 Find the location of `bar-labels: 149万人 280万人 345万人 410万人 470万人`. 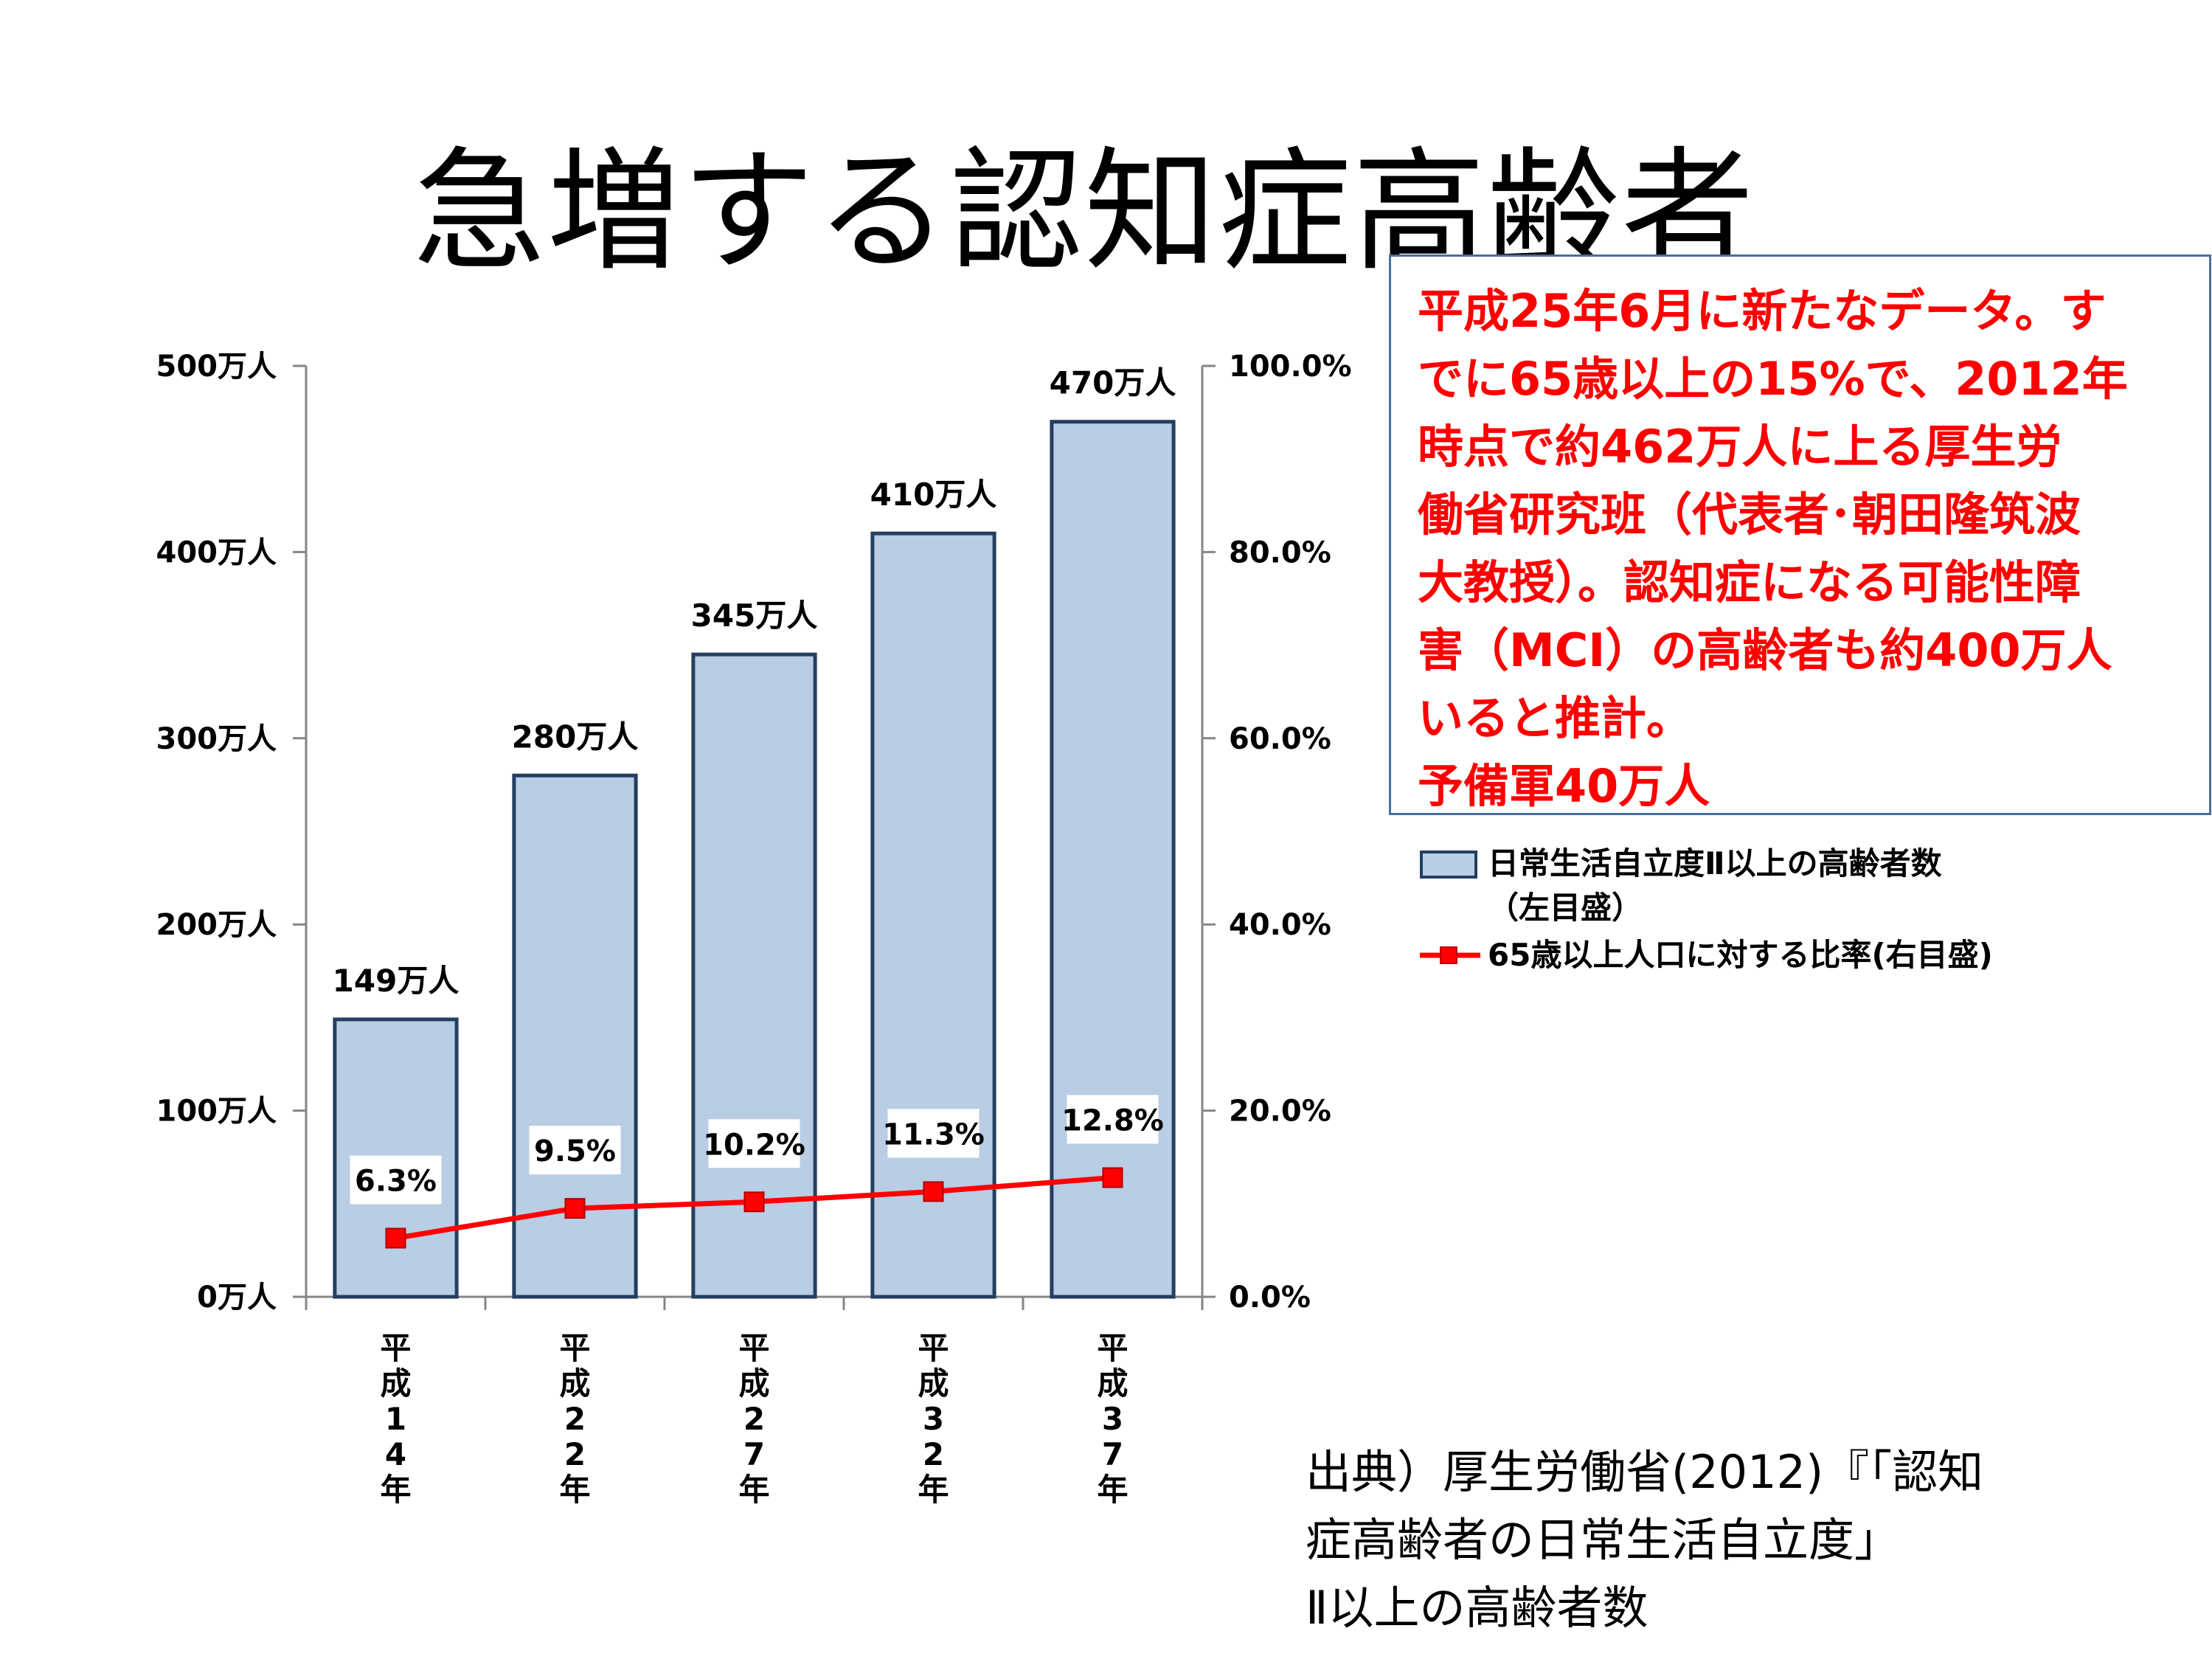

bar-labels: 149万人 280万人 345万人 410万人 470万人 is located at coordinates (755, 682).